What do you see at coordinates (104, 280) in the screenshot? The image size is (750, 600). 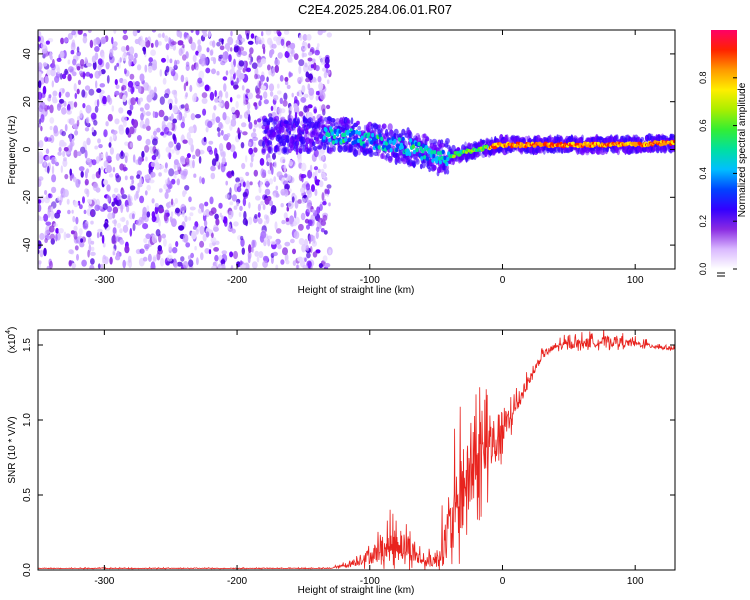 I see `x-tick-label: -300` at bounding box center [104, 280].